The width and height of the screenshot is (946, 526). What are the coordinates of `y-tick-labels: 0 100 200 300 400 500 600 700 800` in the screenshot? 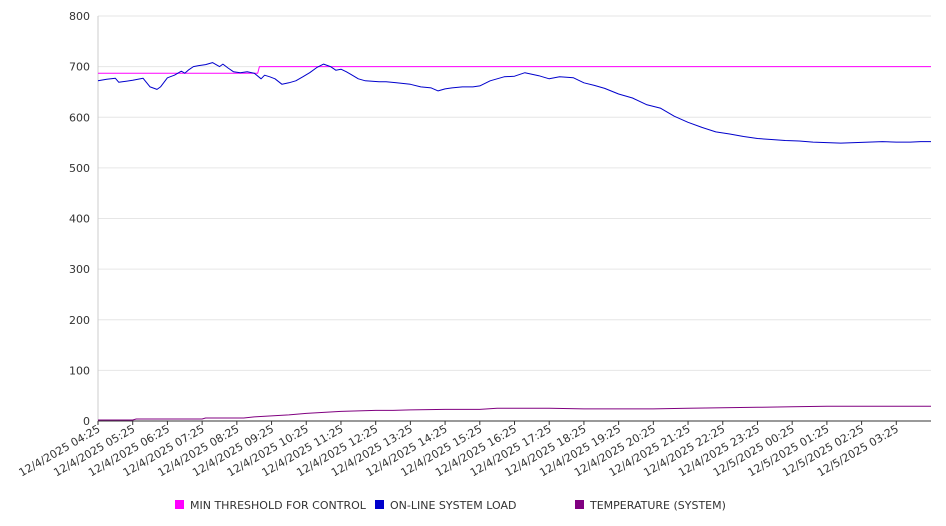 It's located at (79, 219).